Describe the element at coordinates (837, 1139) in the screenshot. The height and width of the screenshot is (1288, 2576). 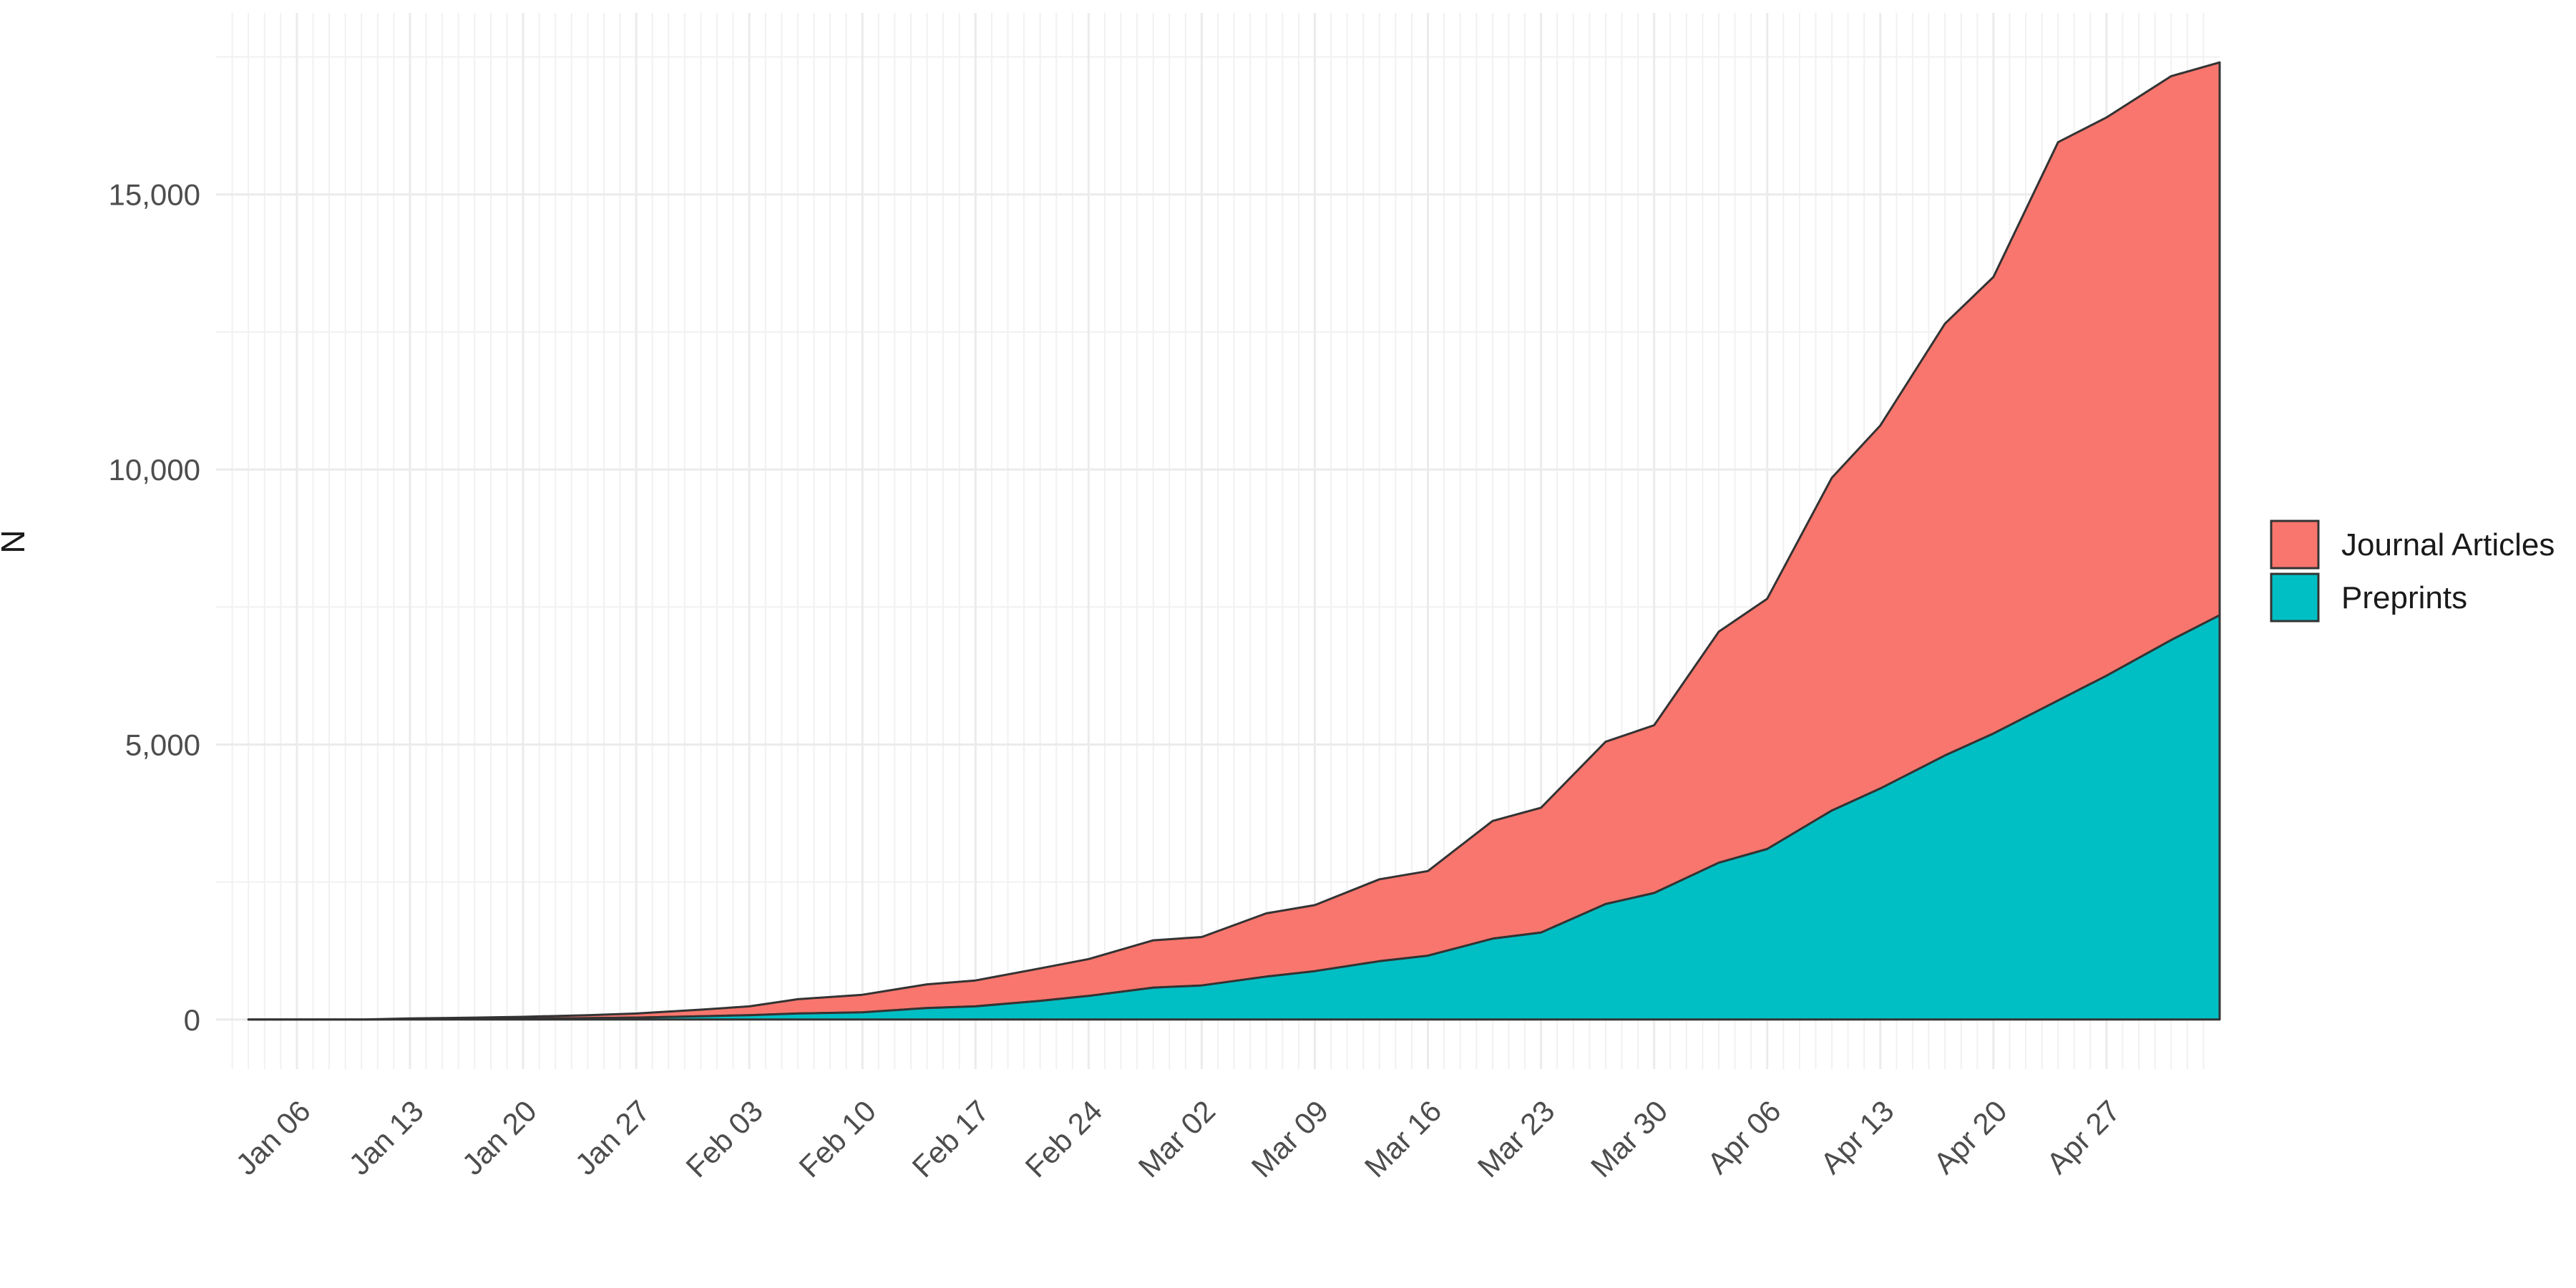
I see `x-tick-label: Feb 10` at that location.